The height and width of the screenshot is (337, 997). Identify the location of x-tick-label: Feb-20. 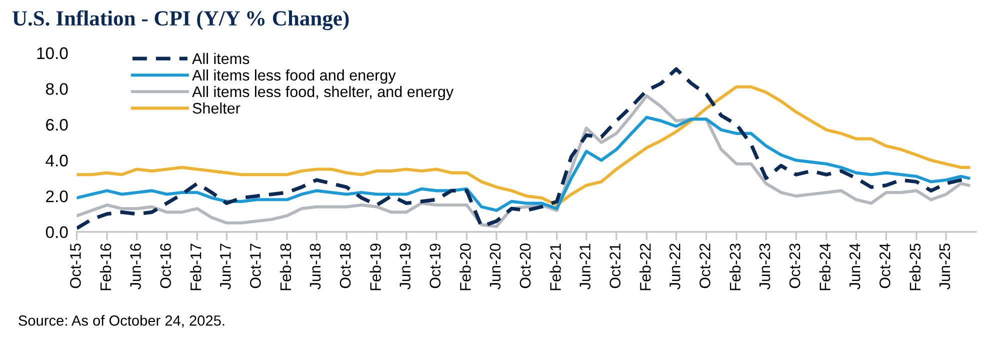
(465, 267).